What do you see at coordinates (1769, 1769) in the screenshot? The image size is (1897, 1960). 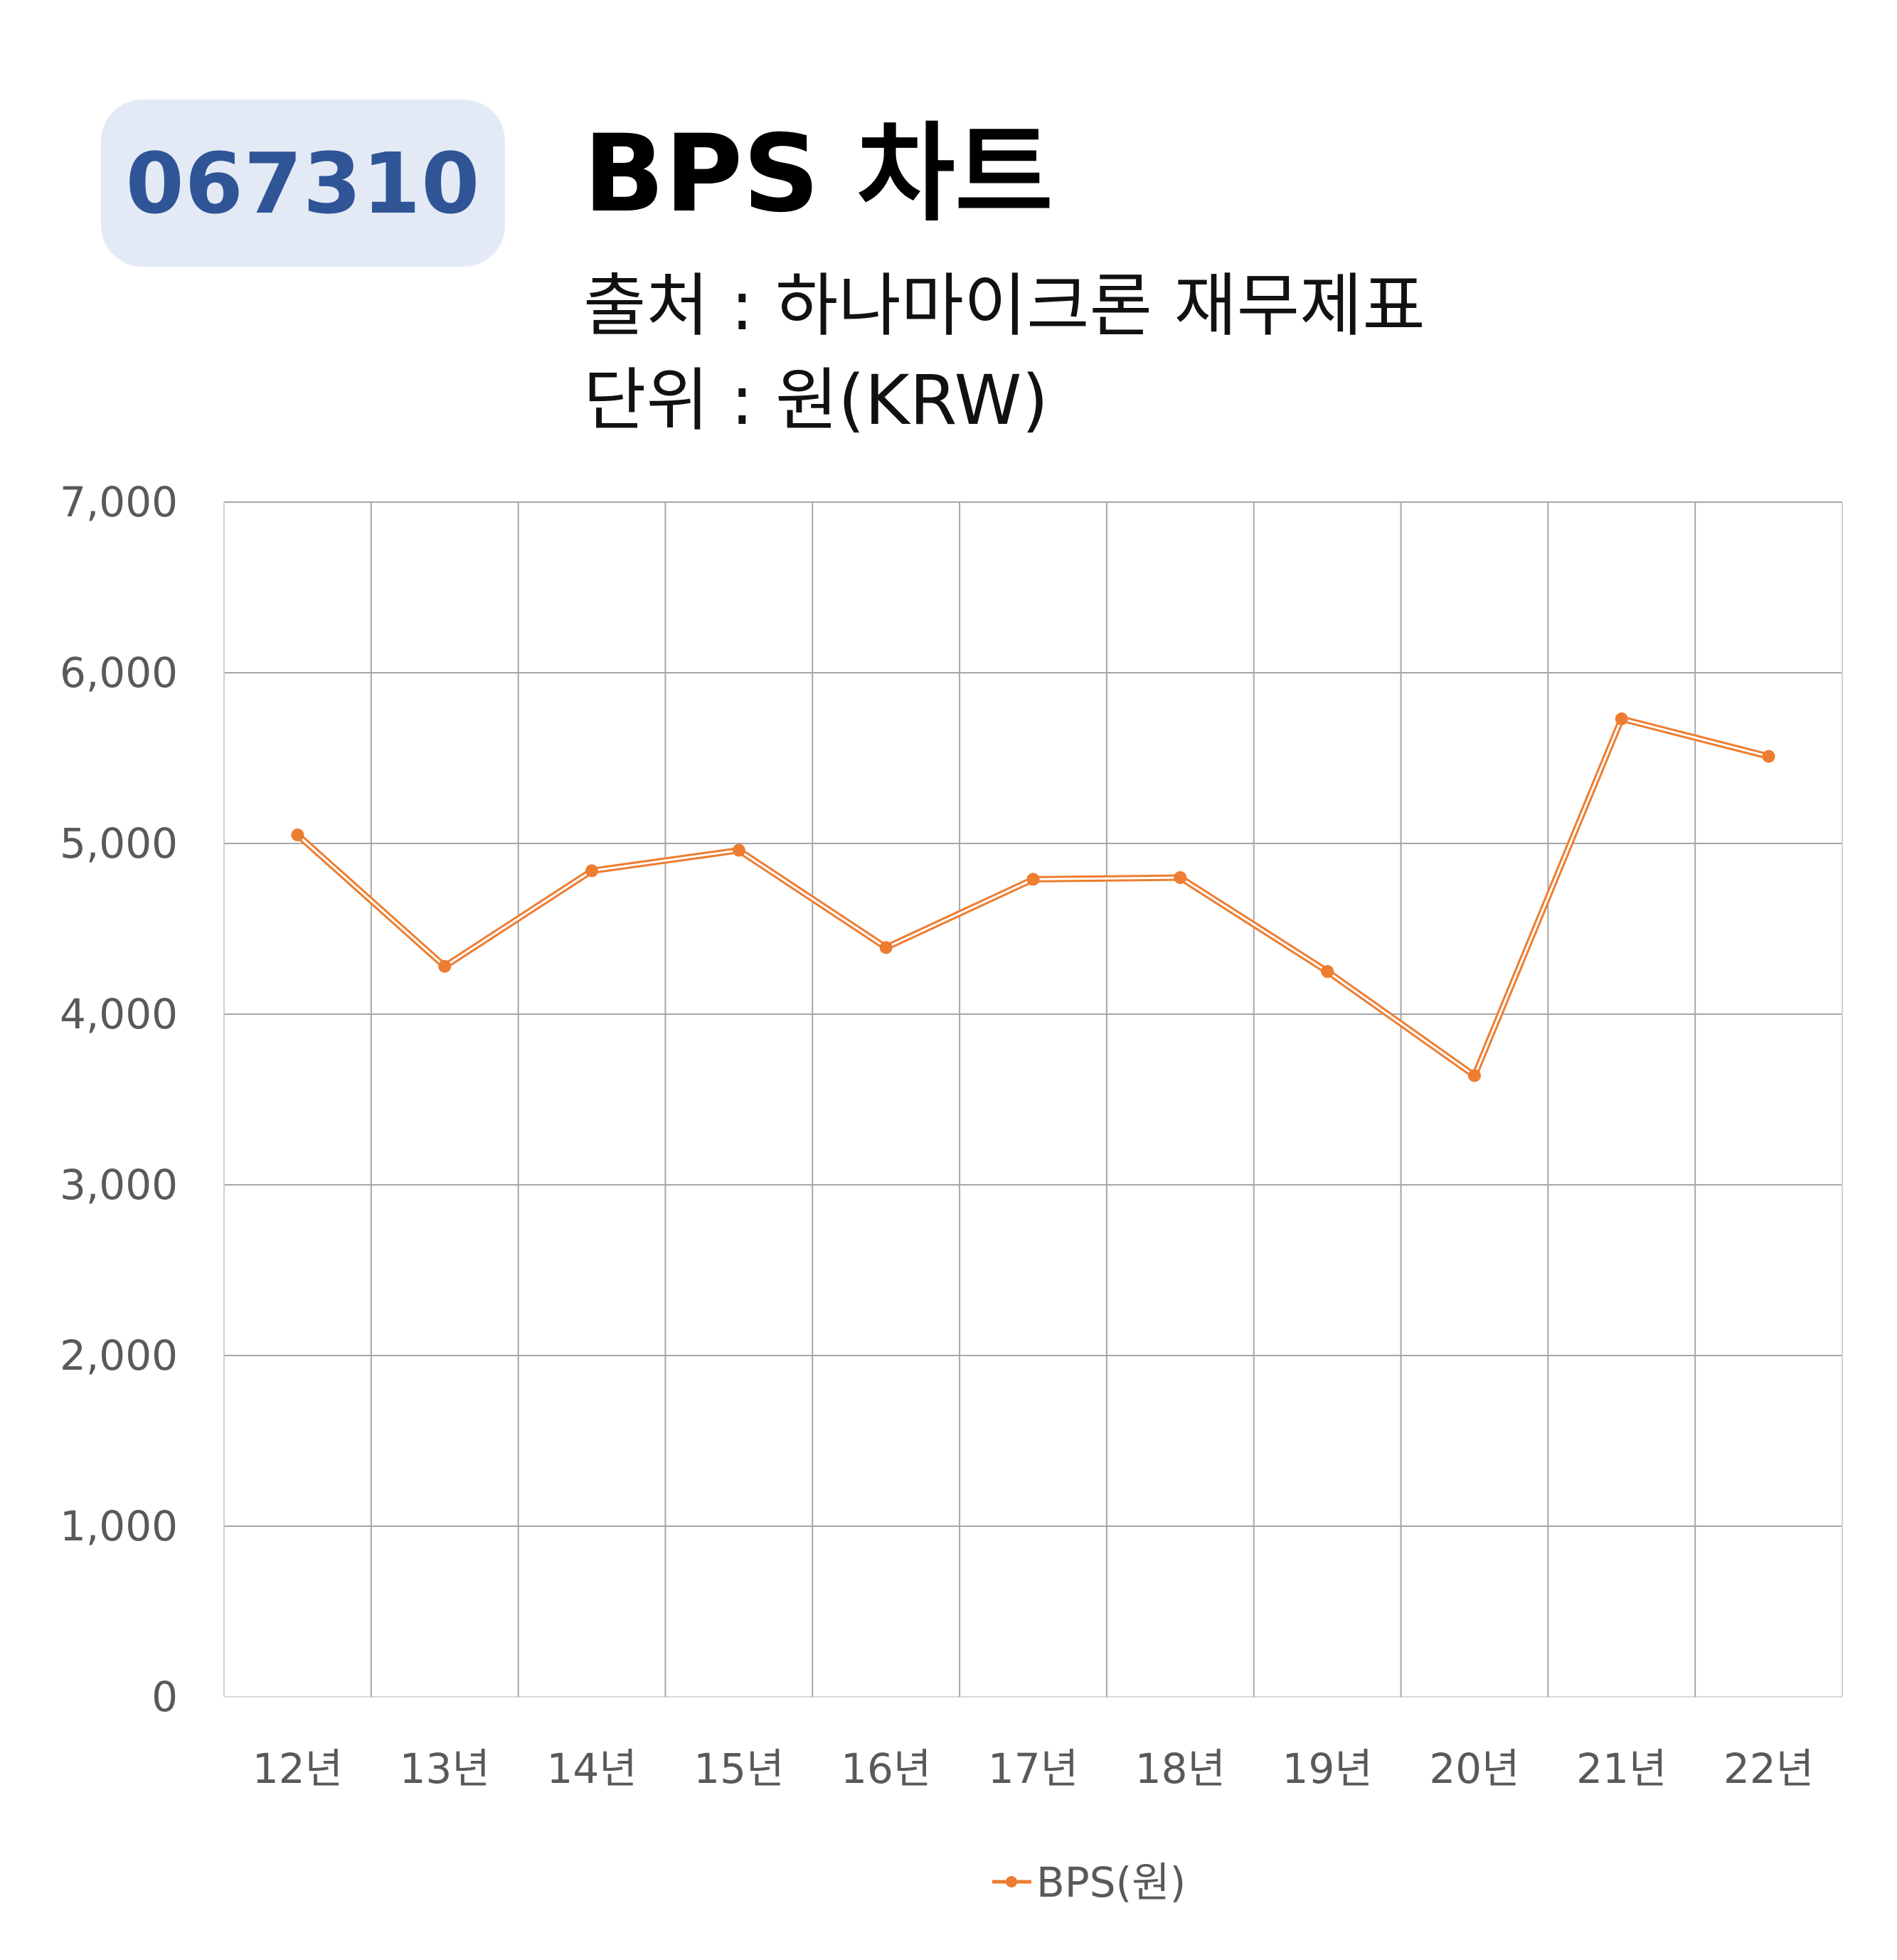 I see `x-tick-label: 22년` at bounding box center [1769, 1769].